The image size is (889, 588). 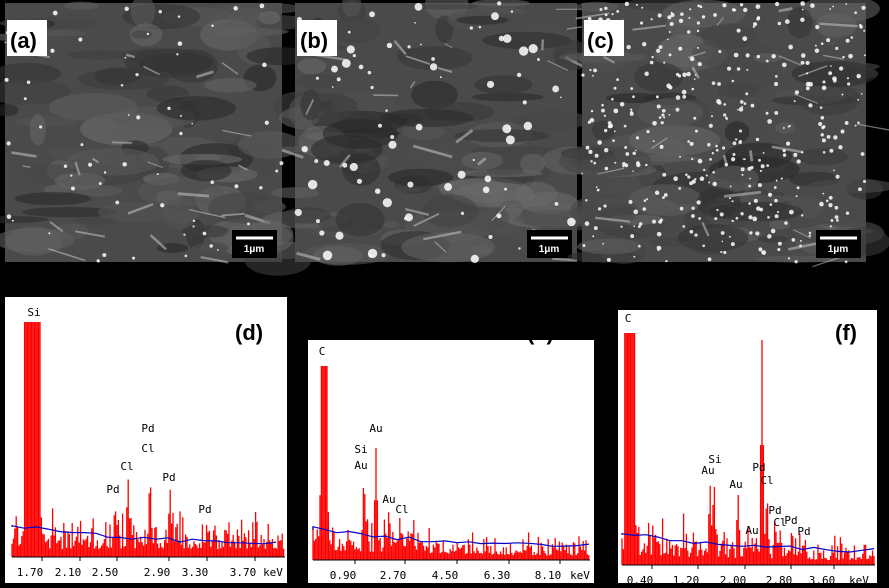 I want to click on peak-label: Pd, so click(x=168, y=477).